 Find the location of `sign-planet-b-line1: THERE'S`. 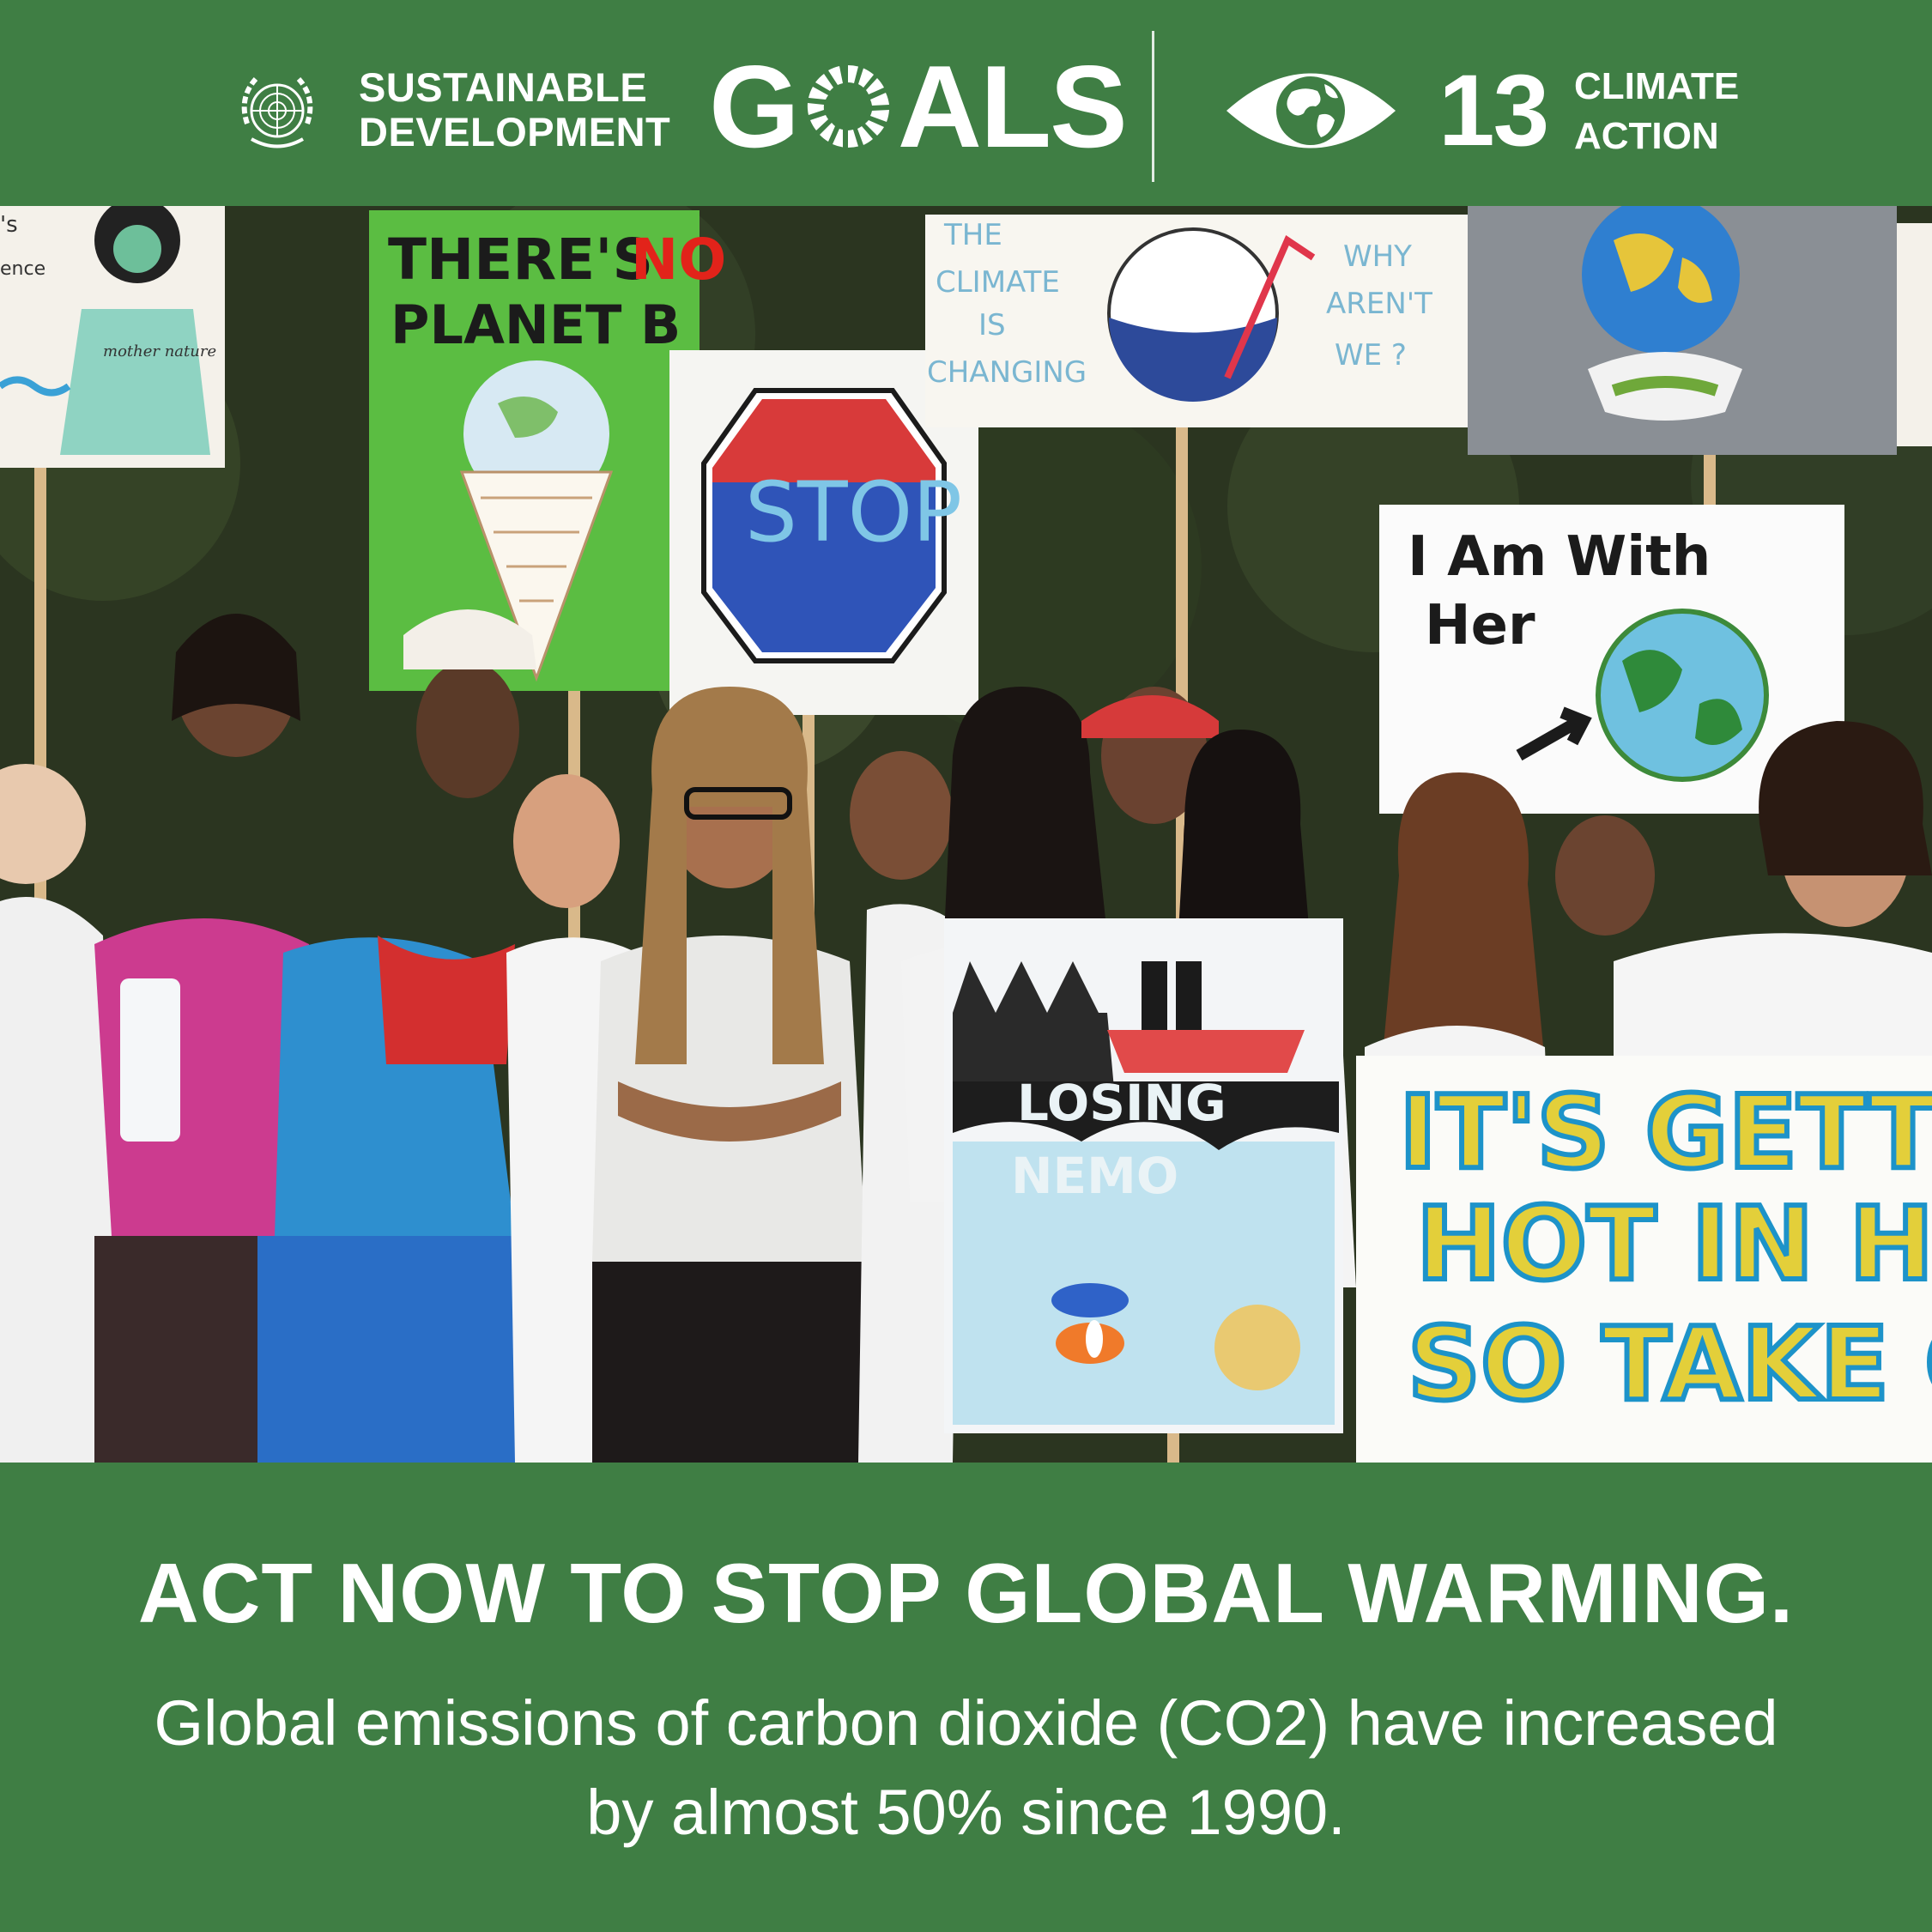

sign-planet-b-line1: THERE'S is located at coordinates (521, 260).